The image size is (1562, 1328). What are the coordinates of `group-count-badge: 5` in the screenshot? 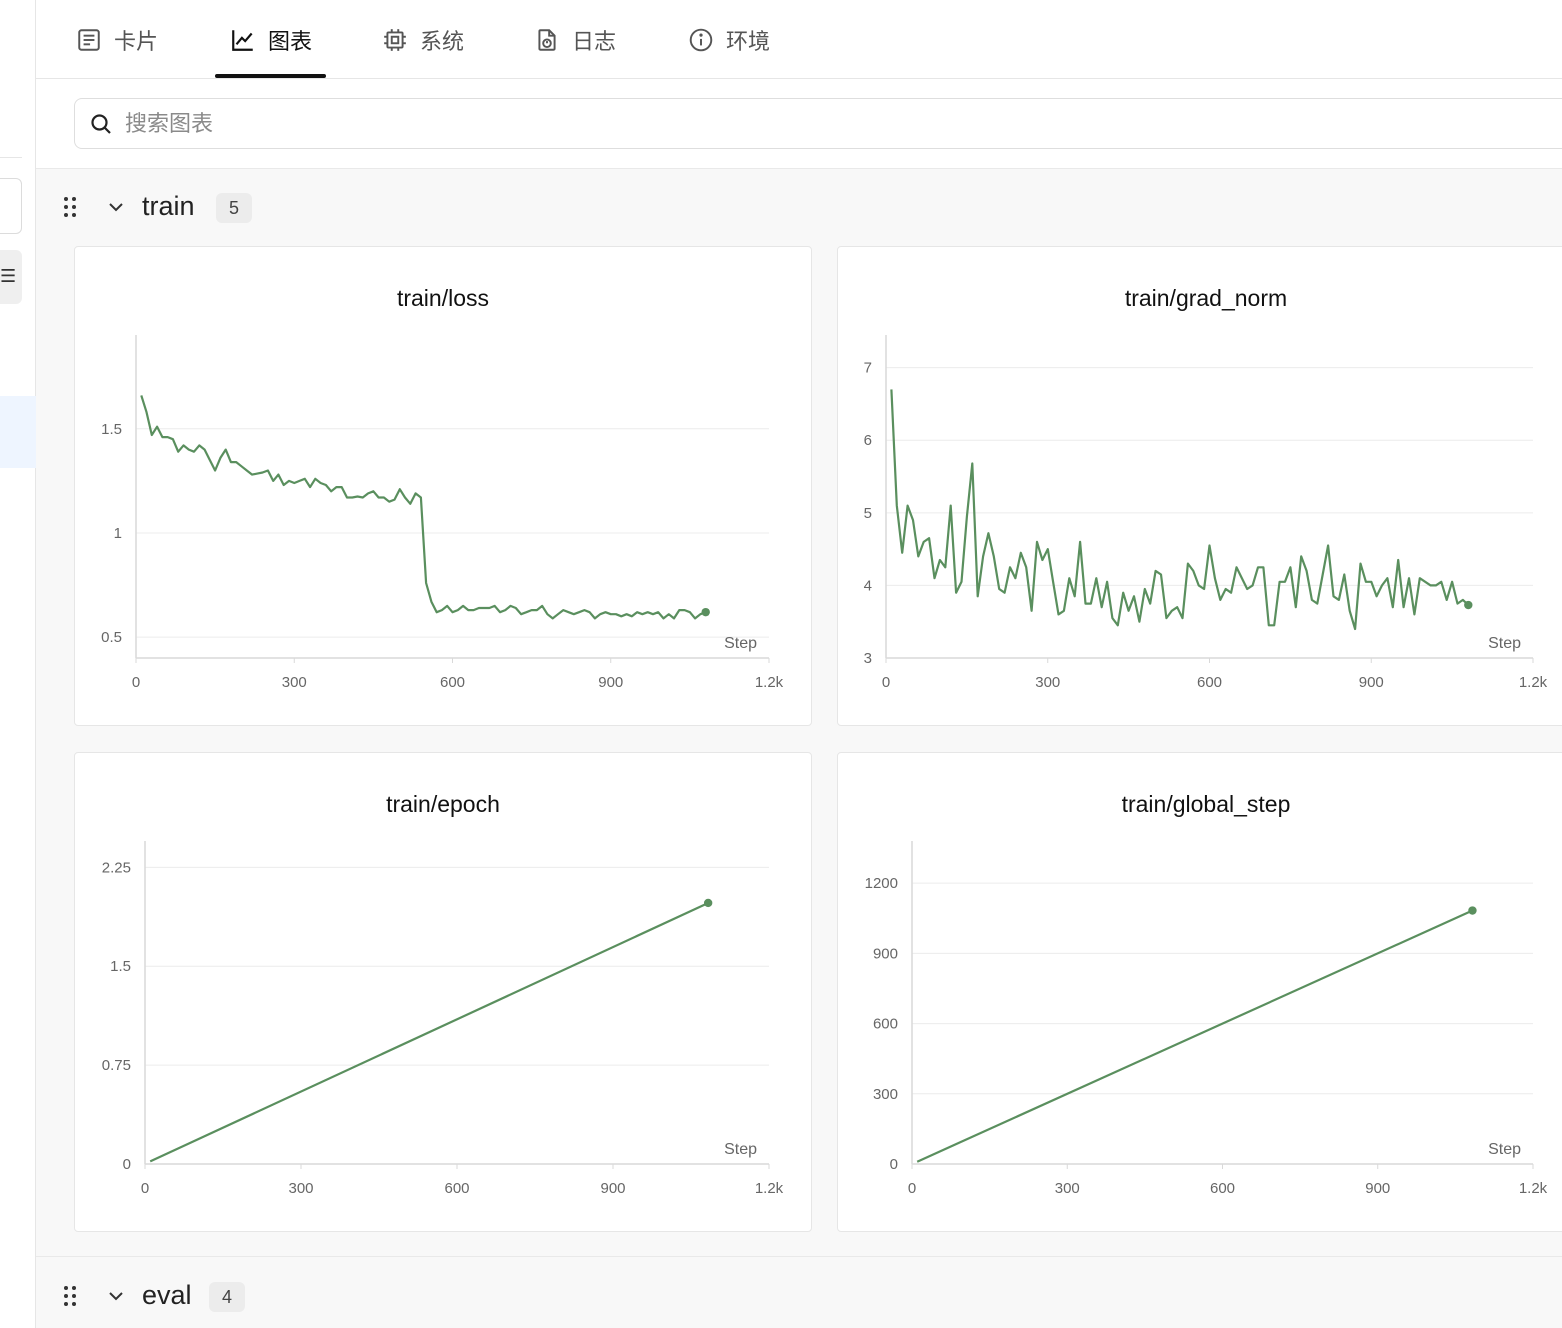 It's located at (234, 208).